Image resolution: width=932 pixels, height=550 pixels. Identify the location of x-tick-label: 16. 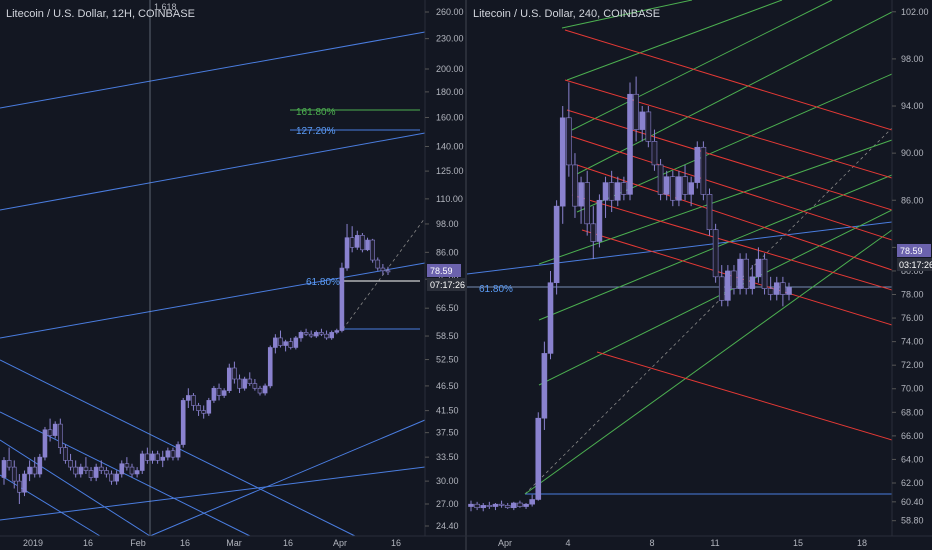
(88, 543).